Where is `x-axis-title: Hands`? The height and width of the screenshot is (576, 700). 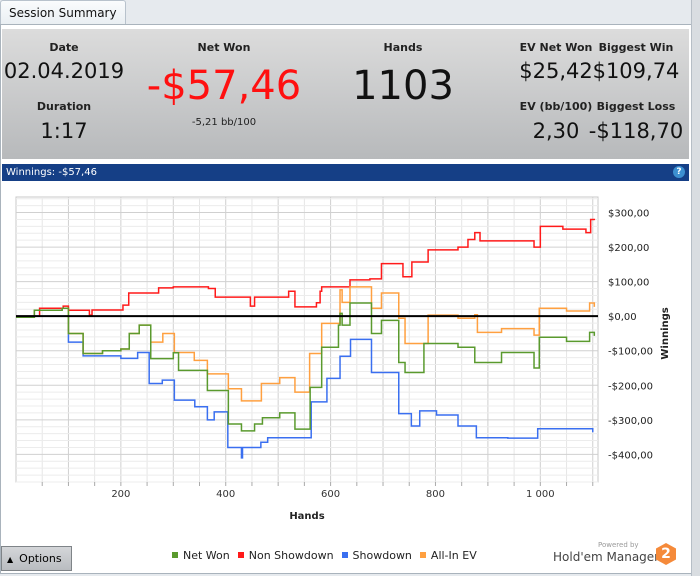 x-axis-title: Hands is located at coordinates (306, 516).